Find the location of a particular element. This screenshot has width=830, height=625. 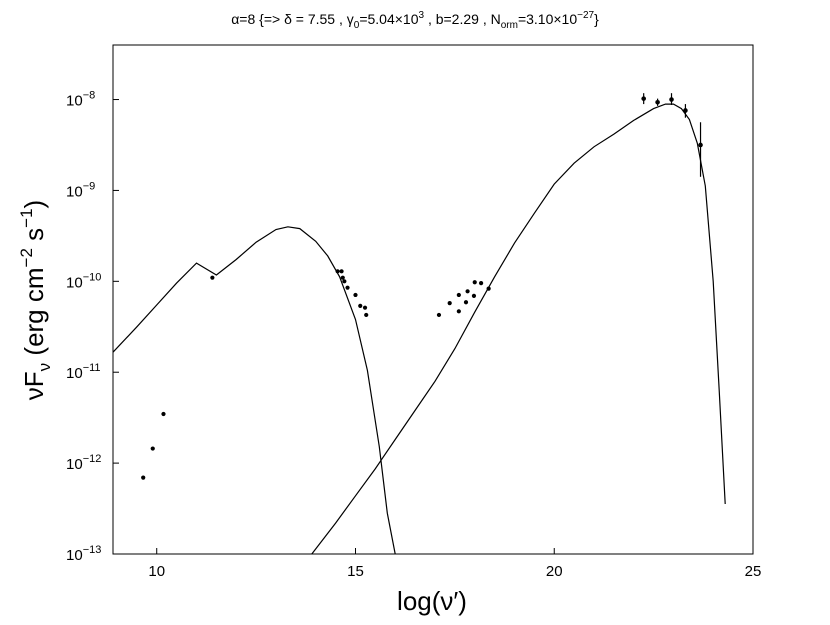

y-axis-title: νFν (erg cm−2 s−1) is located at coordinates (35, 300).